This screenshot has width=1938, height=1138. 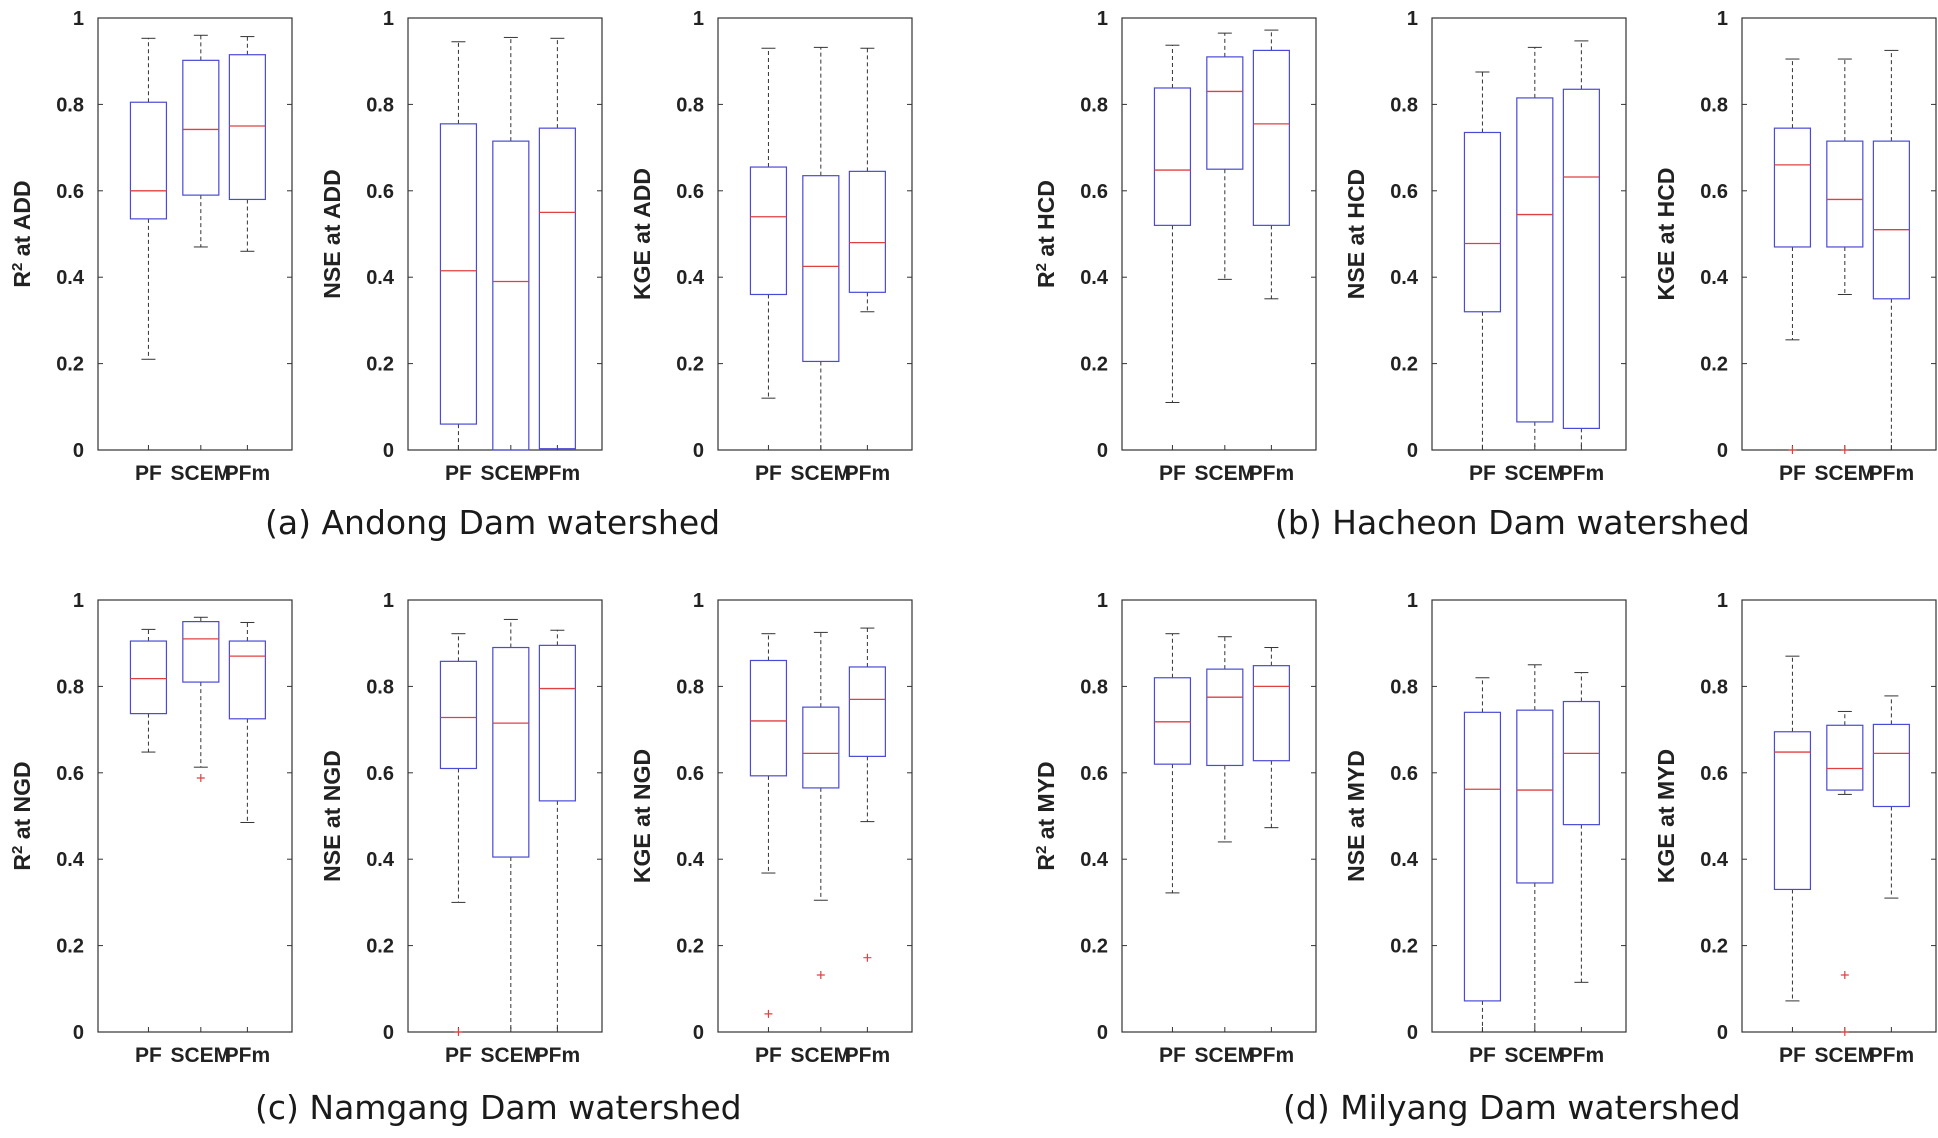 I want to click on y-axis-label: R2 at MYD, so click(x=1046, y=815).